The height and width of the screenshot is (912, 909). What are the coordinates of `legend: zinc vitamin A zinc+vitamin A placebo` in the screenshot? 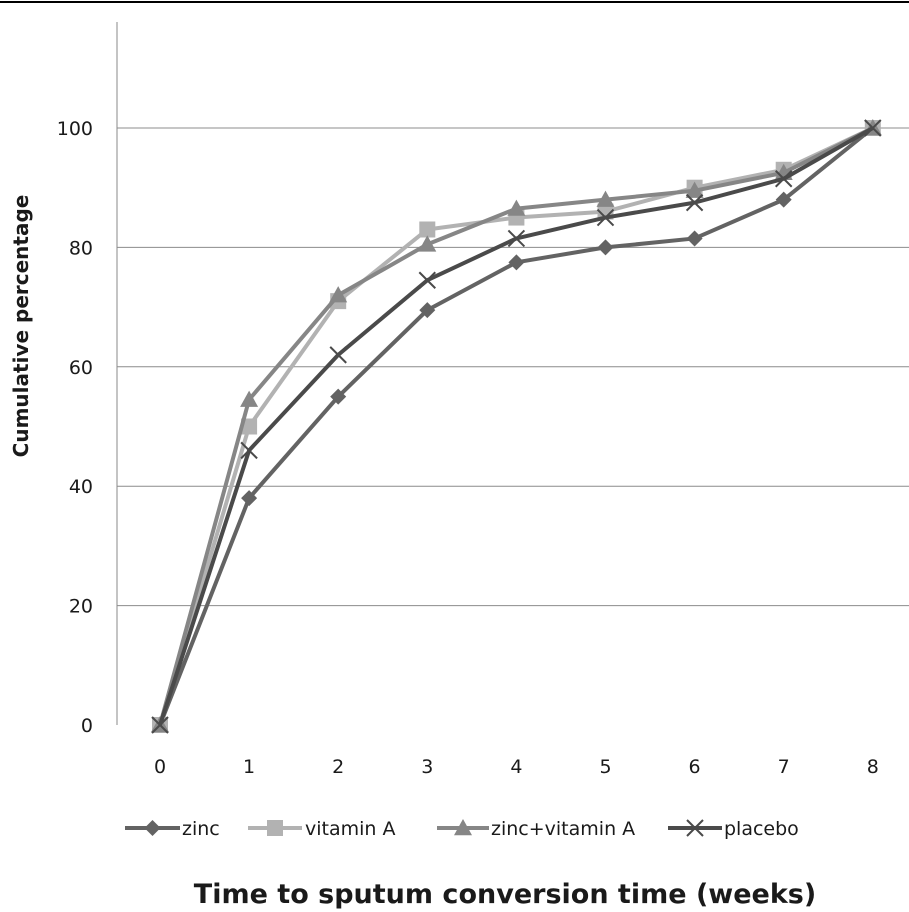 It's located at (462, 829).